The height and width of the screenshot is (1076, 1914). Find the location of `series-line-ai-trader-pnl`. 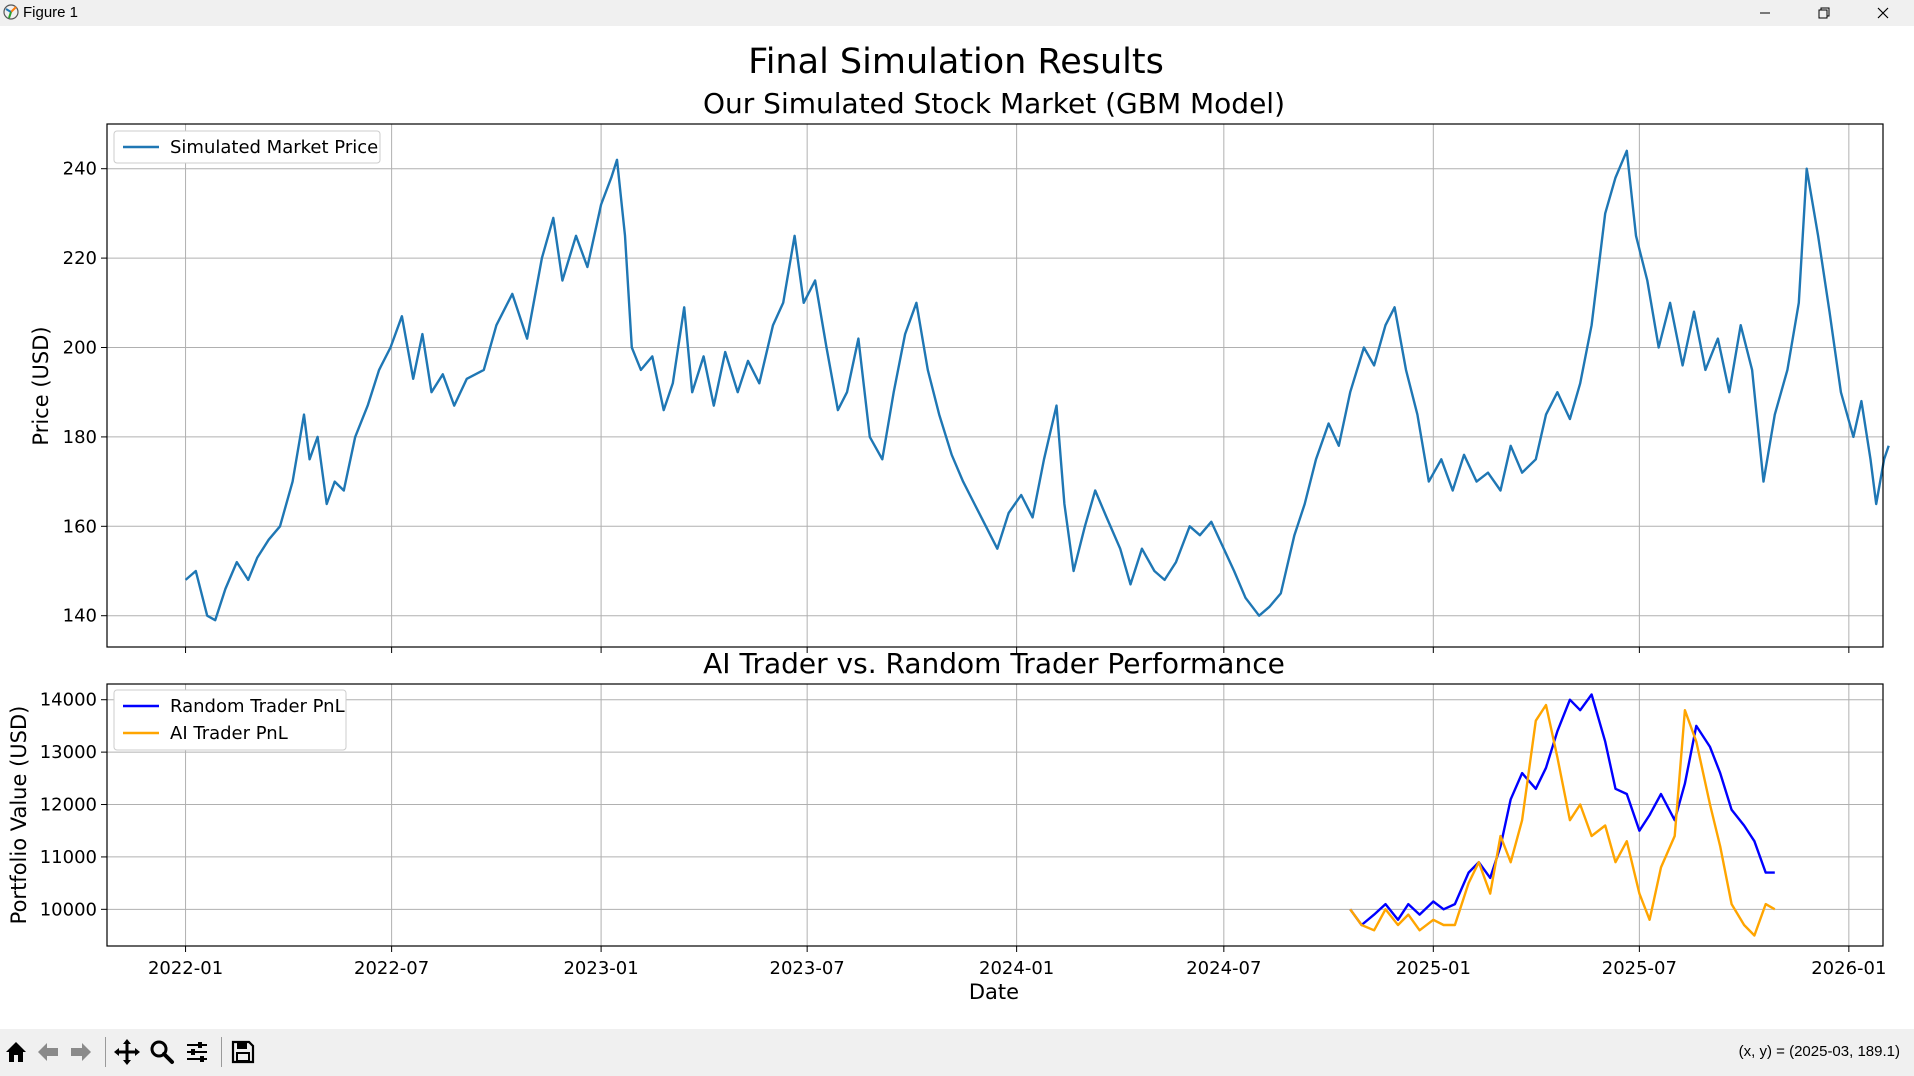

series-line-ai-trader-pnl is located at coordinates (1562, 820).